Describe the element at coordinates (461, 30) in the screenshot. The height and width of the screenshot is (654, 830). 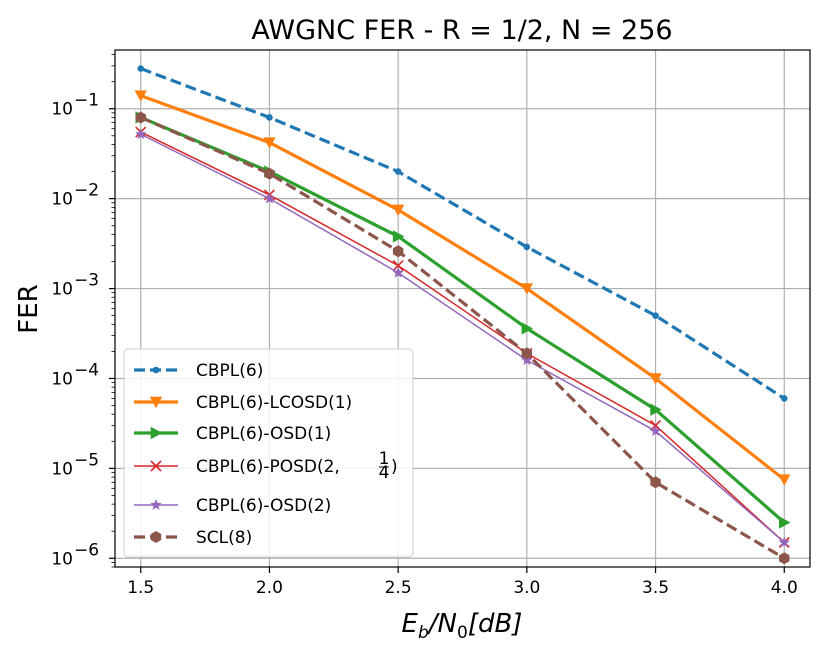
I see `chart-title: AWGNC FER - R = 1/2, N = 256` at that location.